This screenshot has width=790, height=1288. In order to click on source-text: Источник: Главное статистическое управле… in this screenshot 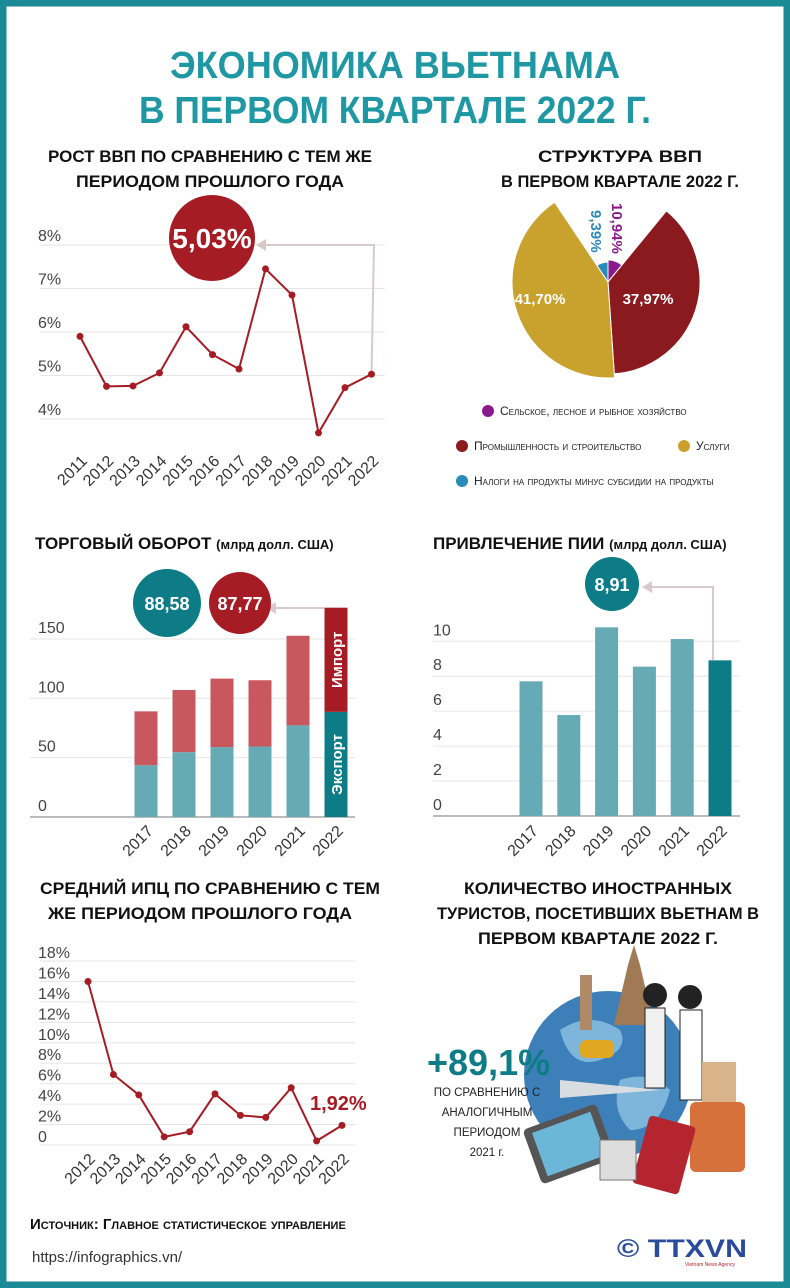, I will do `click(188, 1224)`.